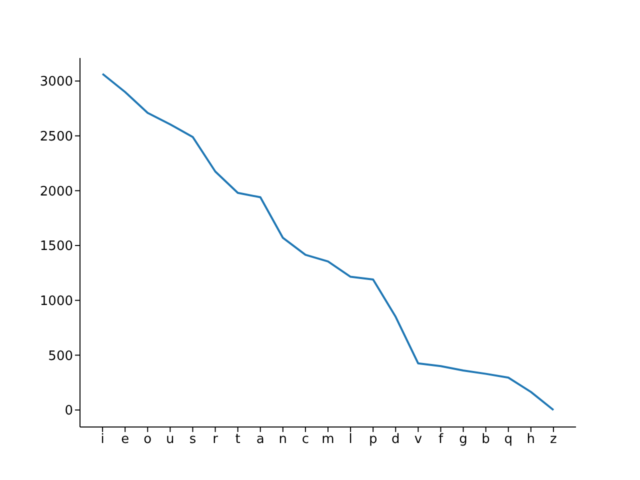 Image resolution: width=640 pixels, height=480 pixels. What do you see at coordinates (56, 136) in the screenshot?
I see `y-tick-label: 2500` at bounding box center [56, 136].